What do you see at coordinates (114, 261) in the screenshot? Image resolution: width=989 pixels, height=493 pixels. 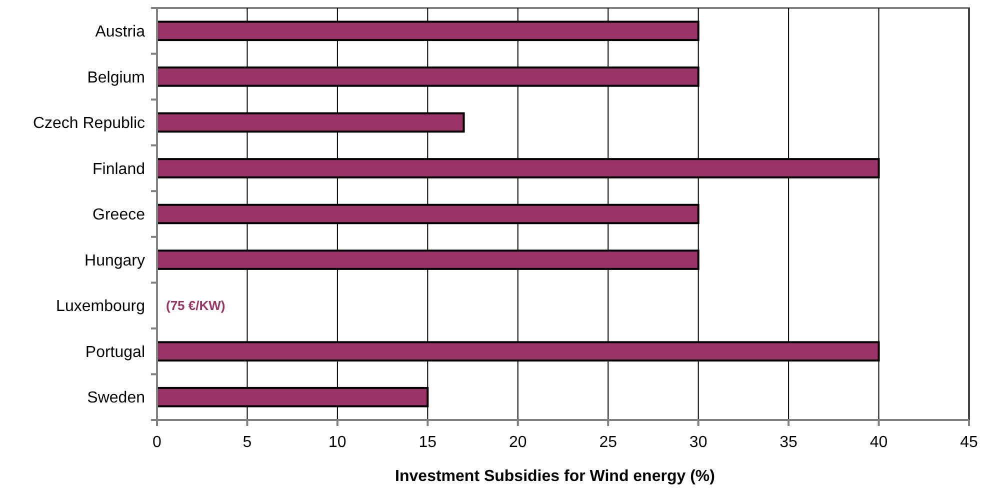 I see `y-tick-label: Hungary` at bounding box center [114, 261].